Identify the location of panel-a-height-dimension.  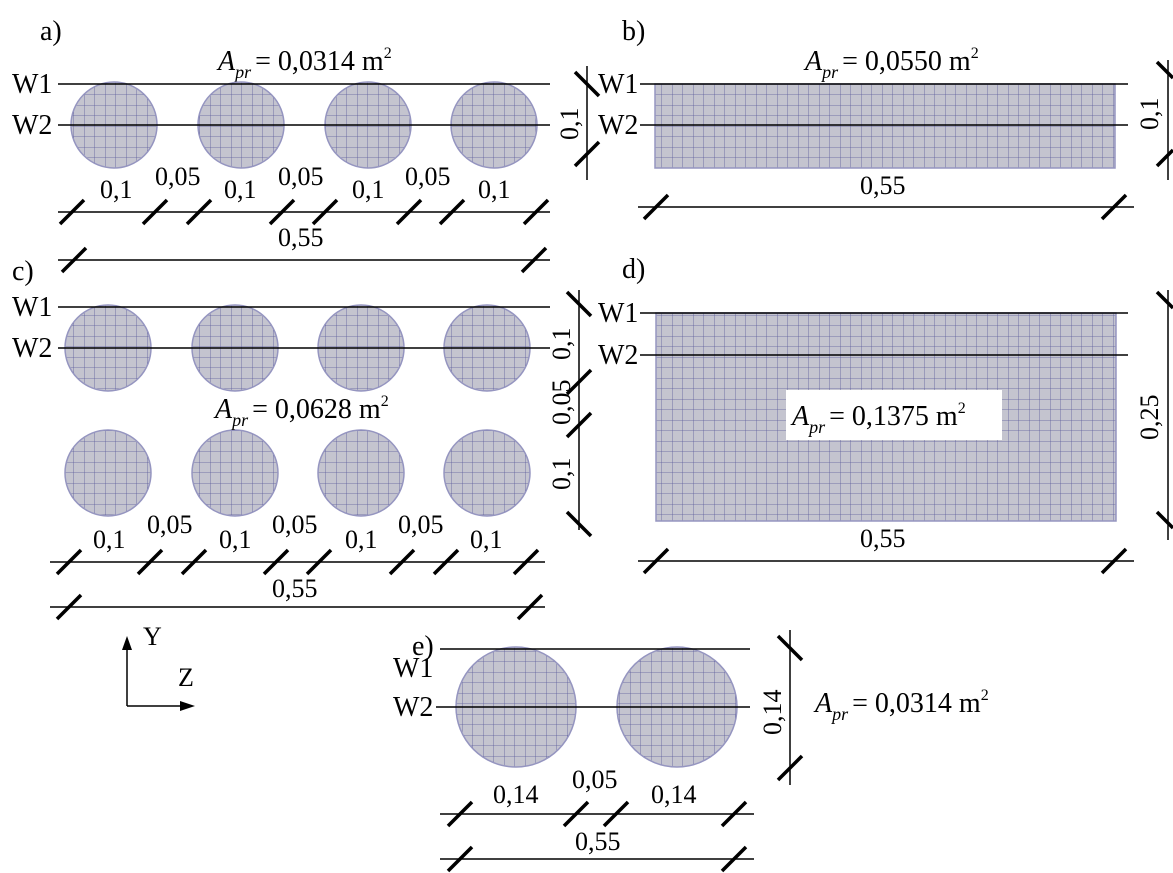
(587, 123).